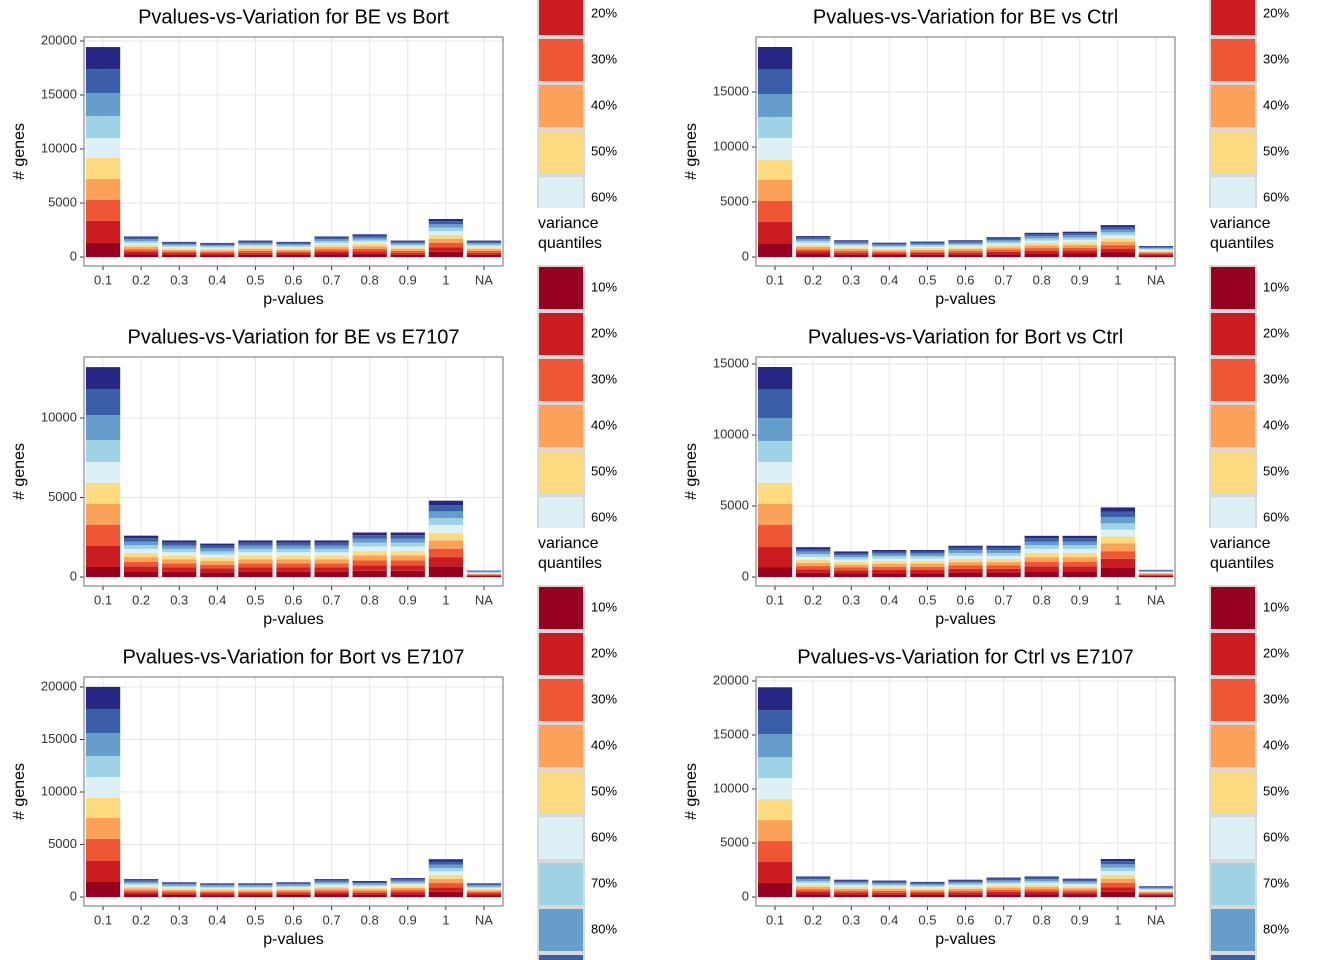 This screenshot has width=1344, height=960. Describe the element at coordinates (370, 279) in the screenshot. I see `x-tick-label: 0.8` at that location.